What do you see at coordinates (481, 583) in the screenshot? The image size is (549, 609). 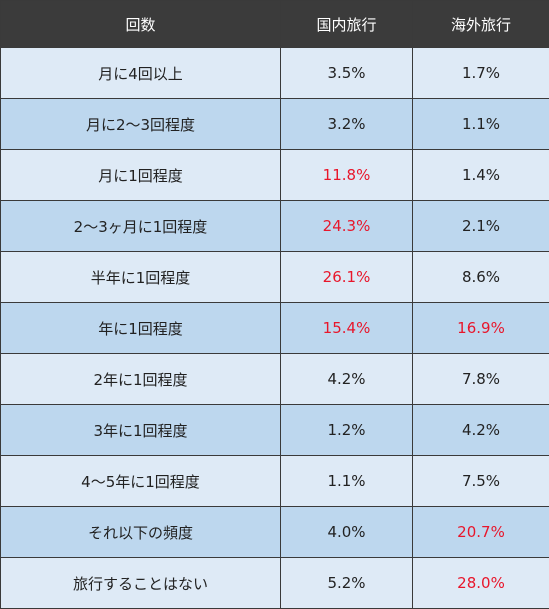 I see `overseas-cell: 28.0%` at bounding box center [481, 583].